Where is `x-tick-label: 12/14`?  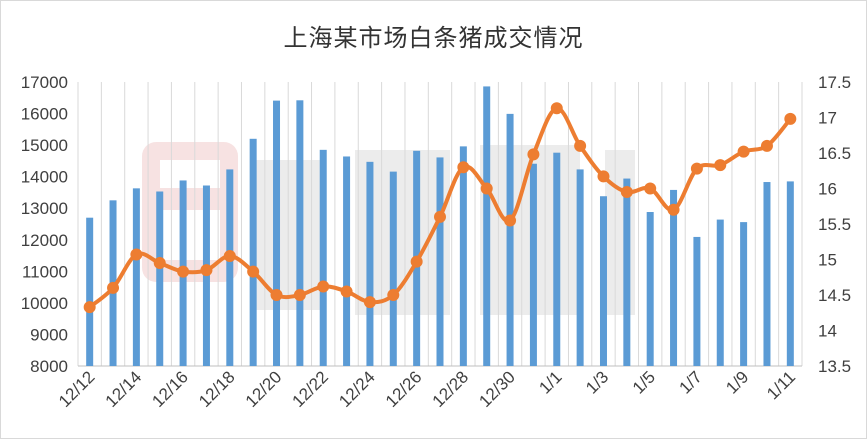
x-tick-label: 12/14 is located at coordinates (124, 389).